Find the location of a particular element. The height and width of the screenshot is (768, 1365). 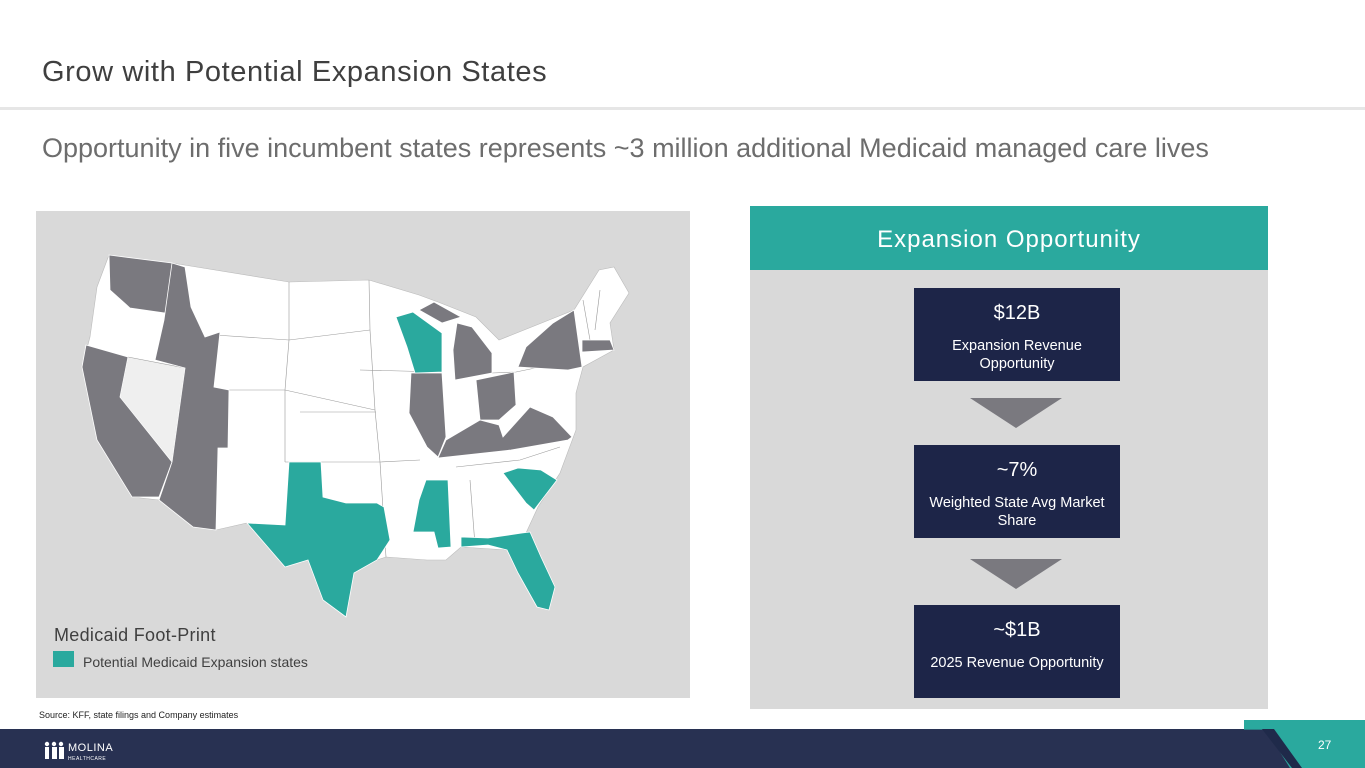

state-idaho-utah-arizona is located at coordinates (192, 396).